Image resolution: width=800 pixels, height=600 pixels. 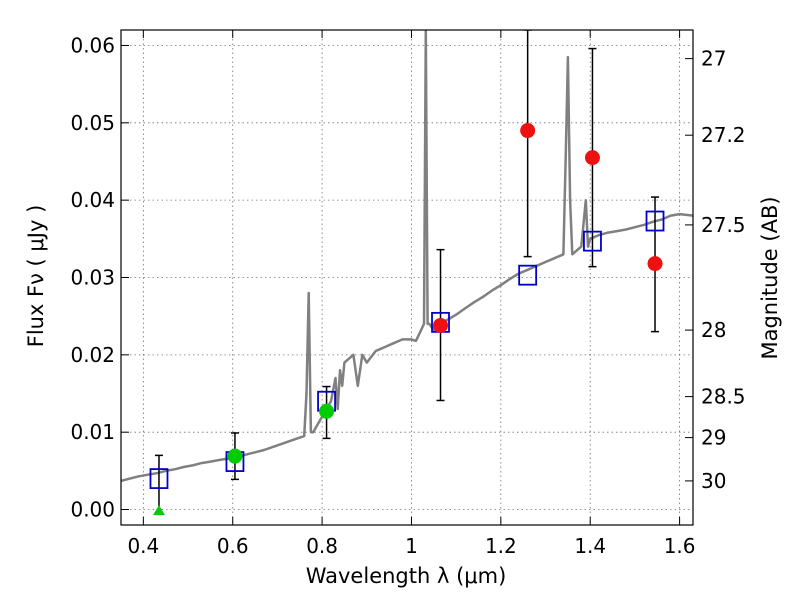 What do you see at coordinates (501, 546) in the screenshot?
I see `x-tick-label: 1.2` at bounding box center [501, 546].